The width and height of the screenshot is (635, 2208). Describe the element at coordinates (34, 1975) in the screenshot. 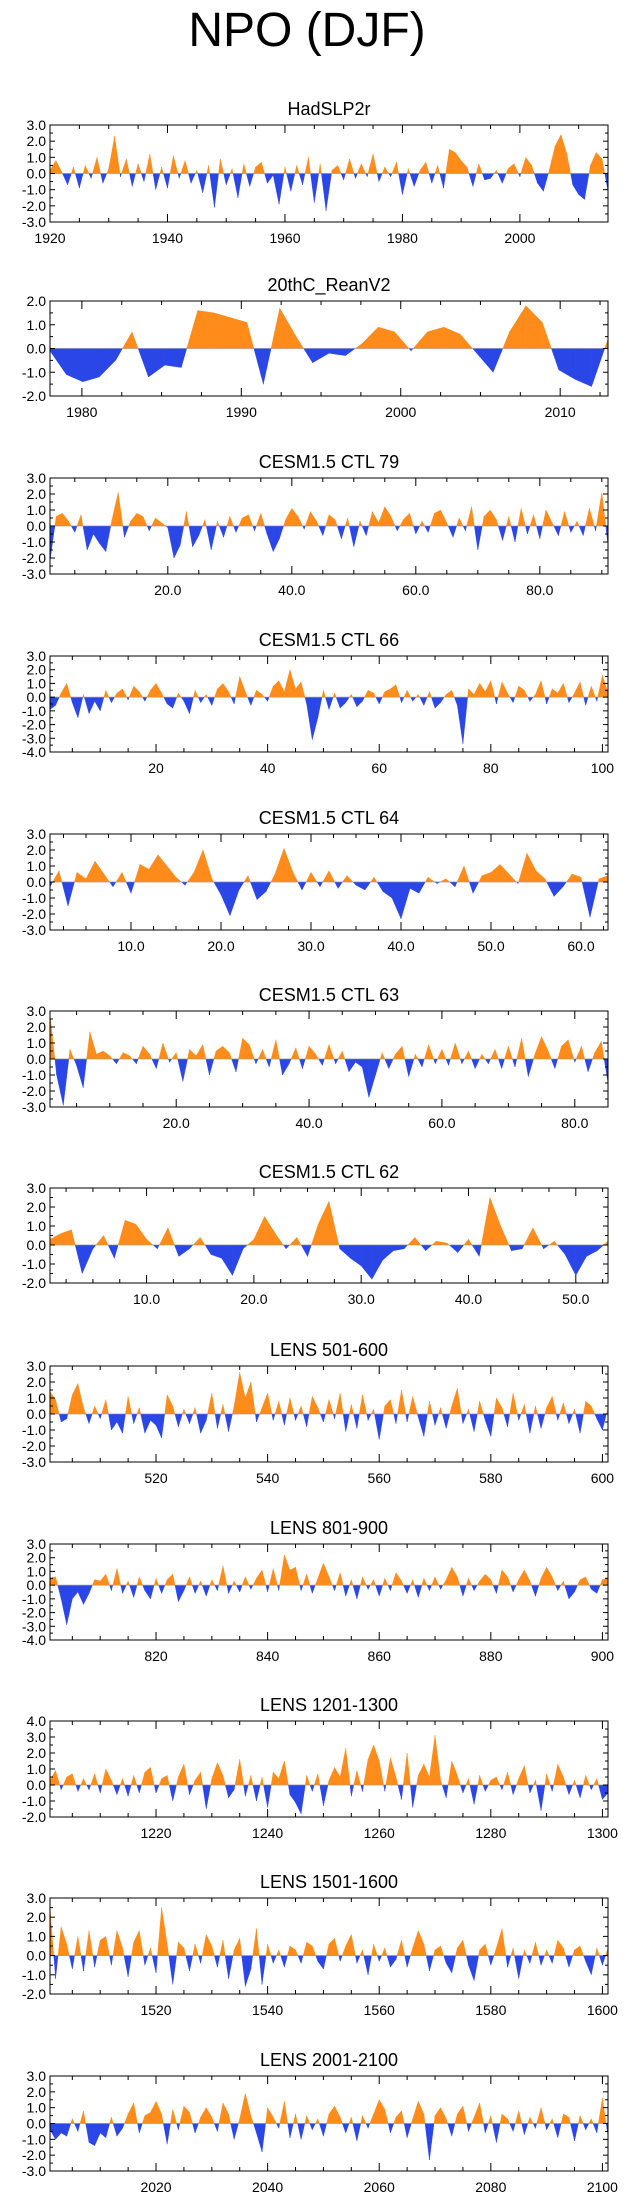

I see `y-tick-label: -1.0` at that location.